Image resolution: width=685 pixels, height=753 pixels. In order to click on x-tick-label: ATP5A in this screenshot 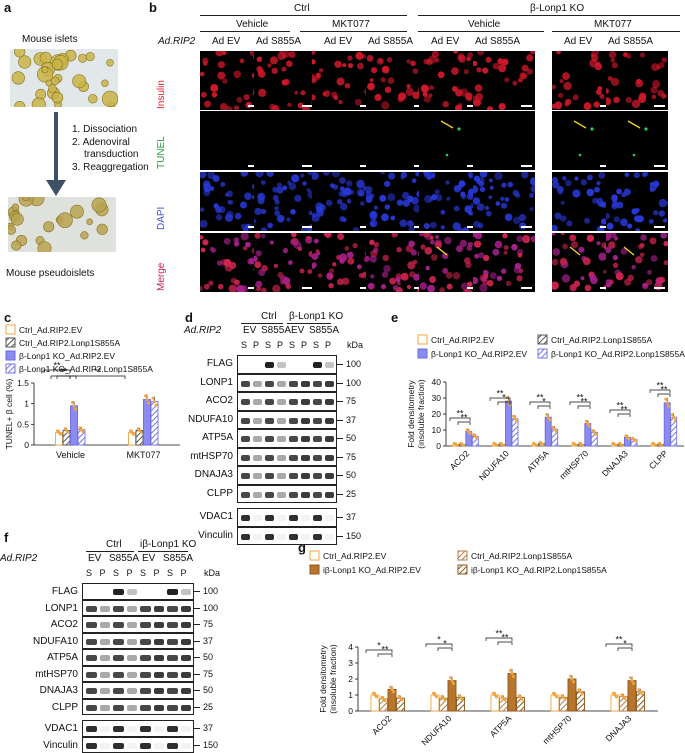, I will do `click(501, 726)`.